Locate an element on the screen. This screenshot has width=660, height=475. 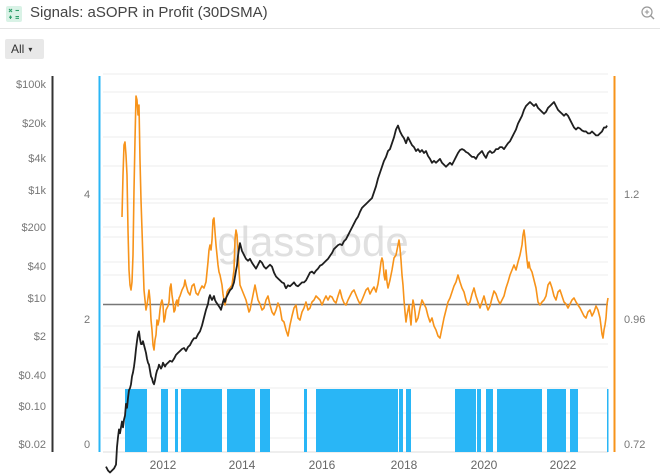
x-tick: 2012 is located at coordinates (163, 465).